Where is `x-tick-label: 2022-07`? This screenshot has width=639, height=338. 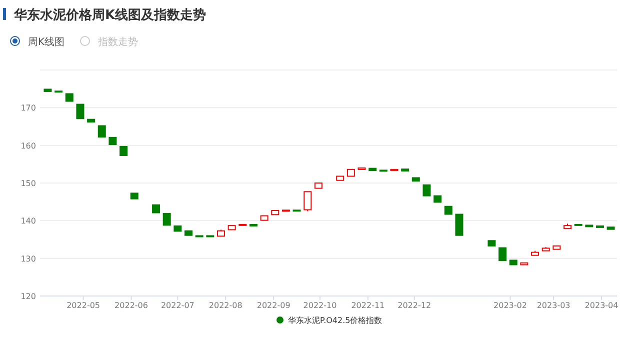 x-tick-label: 2022-07 is located at coordinates (177, 305).